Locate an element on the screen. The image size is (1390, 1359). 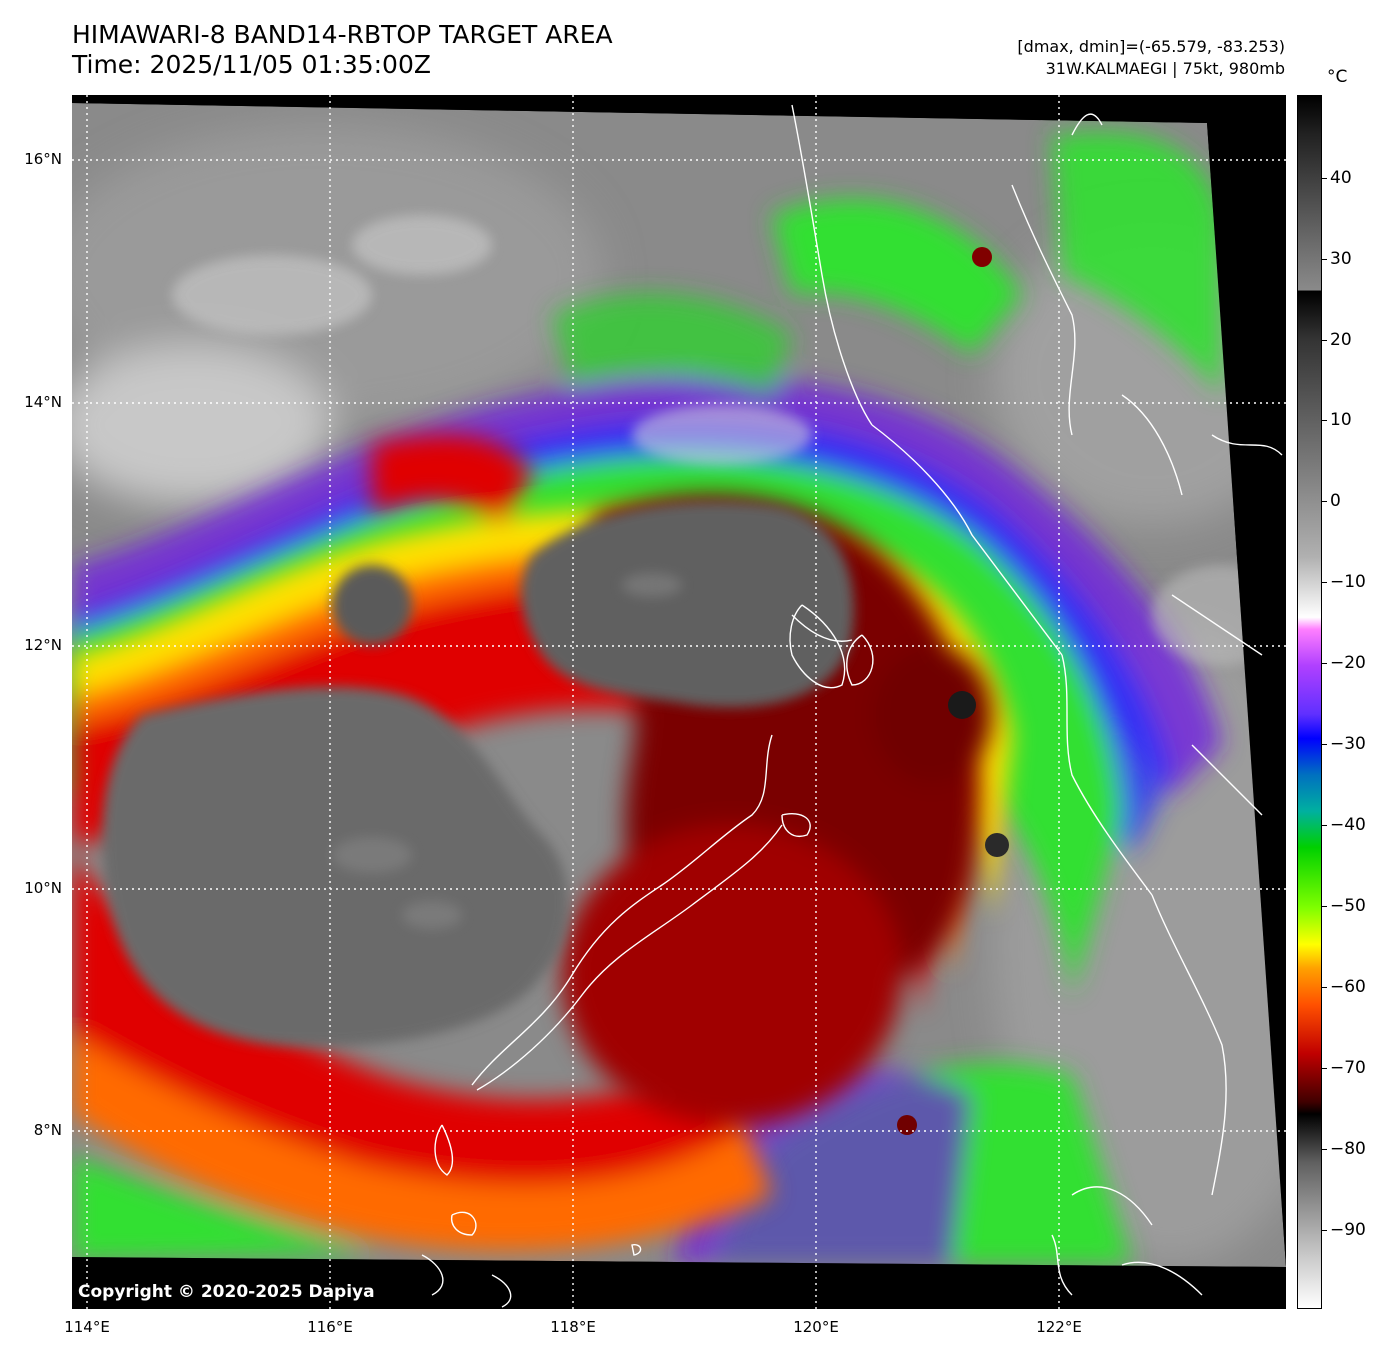
lat-label-10: 10°N is located at coordinates (43, 888).